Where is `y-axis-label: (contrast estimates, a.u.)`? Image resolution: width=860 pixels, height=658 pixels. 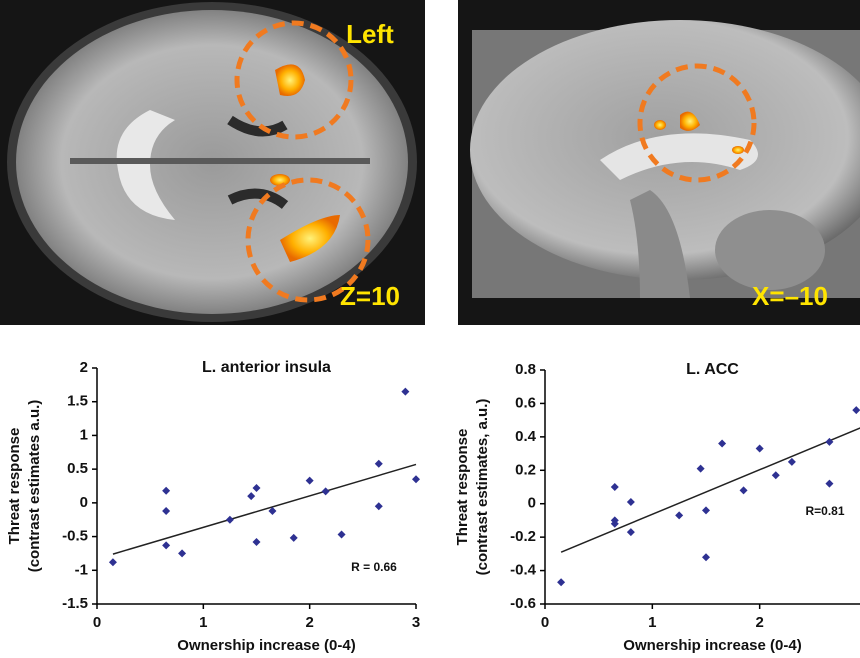 y-axis-label: (contrast estimates, a.u.) is located at coordinates (482, 487).